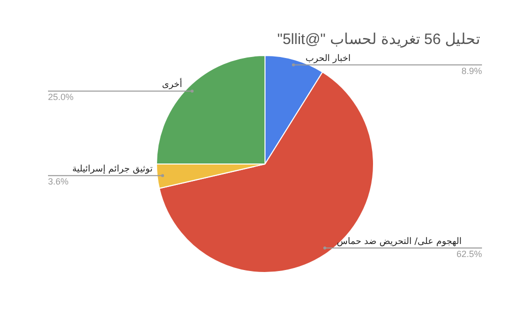  What do you see at coordinates (113, 169) in the screenshot?
I see `slice-label: توثيق جرائم إسرائيلية` at bounding box center [113, 169].